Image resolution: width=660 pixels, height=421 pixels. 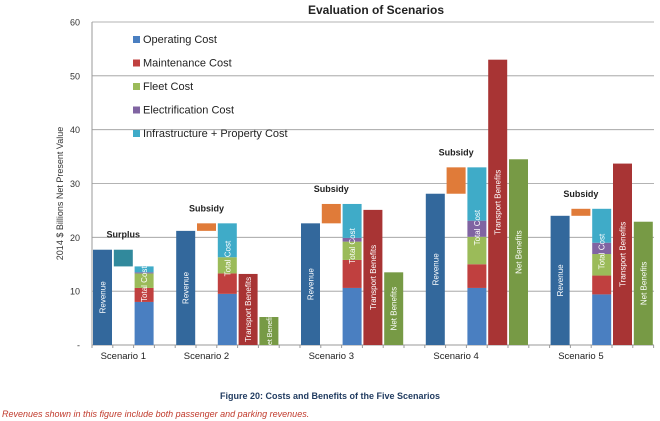 I want to click on legend-label: Fleet Cost, so click(x=168, y=87).